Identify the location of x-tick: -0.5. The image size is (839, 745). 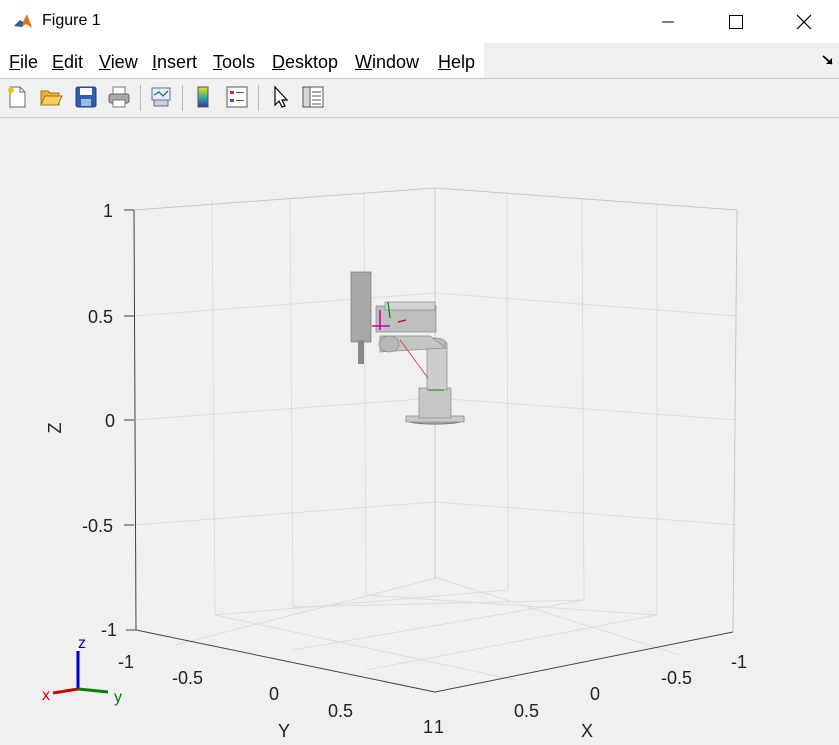
(676, 678).